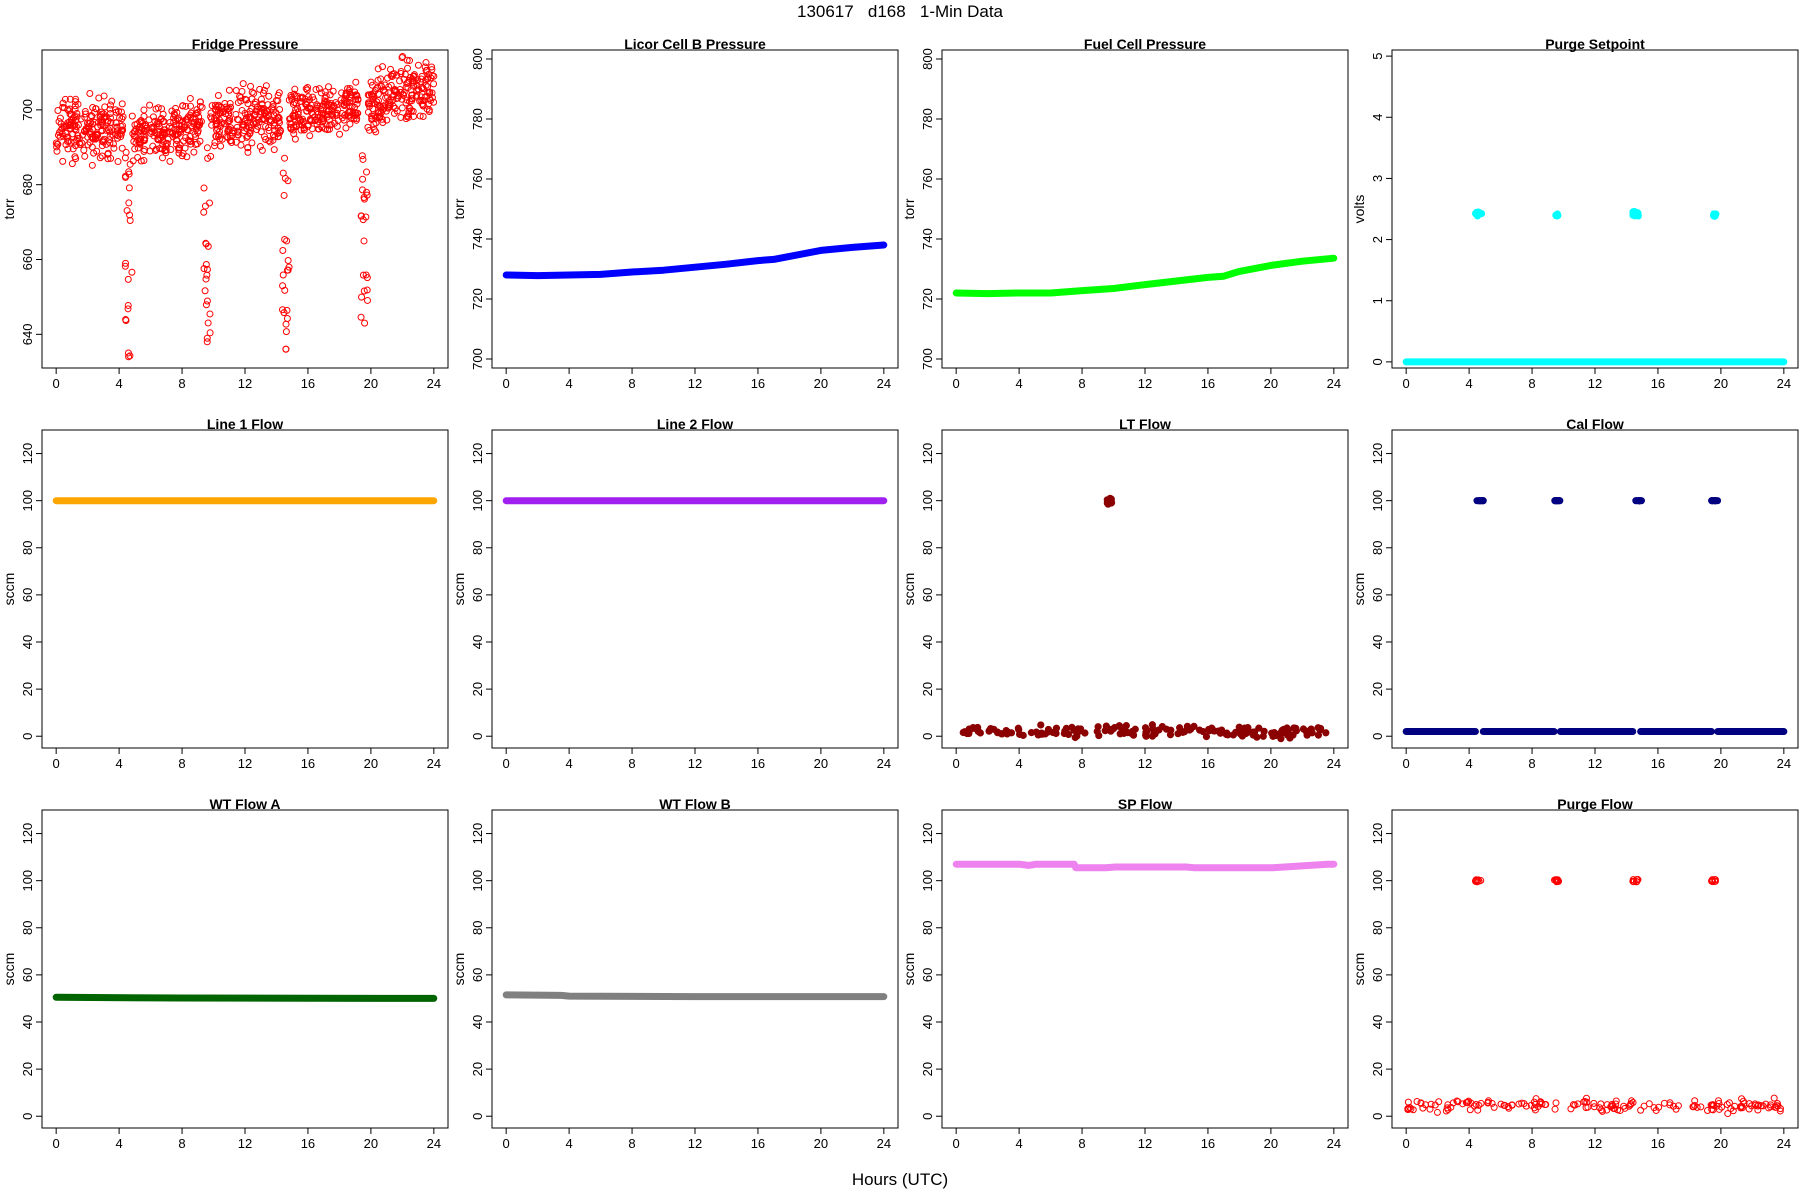 This screenshot has width=1800, height=1200. Describe the element at coordinates (695, 969) in the screenshot. I see `wt-flow-b-frame` at that location.